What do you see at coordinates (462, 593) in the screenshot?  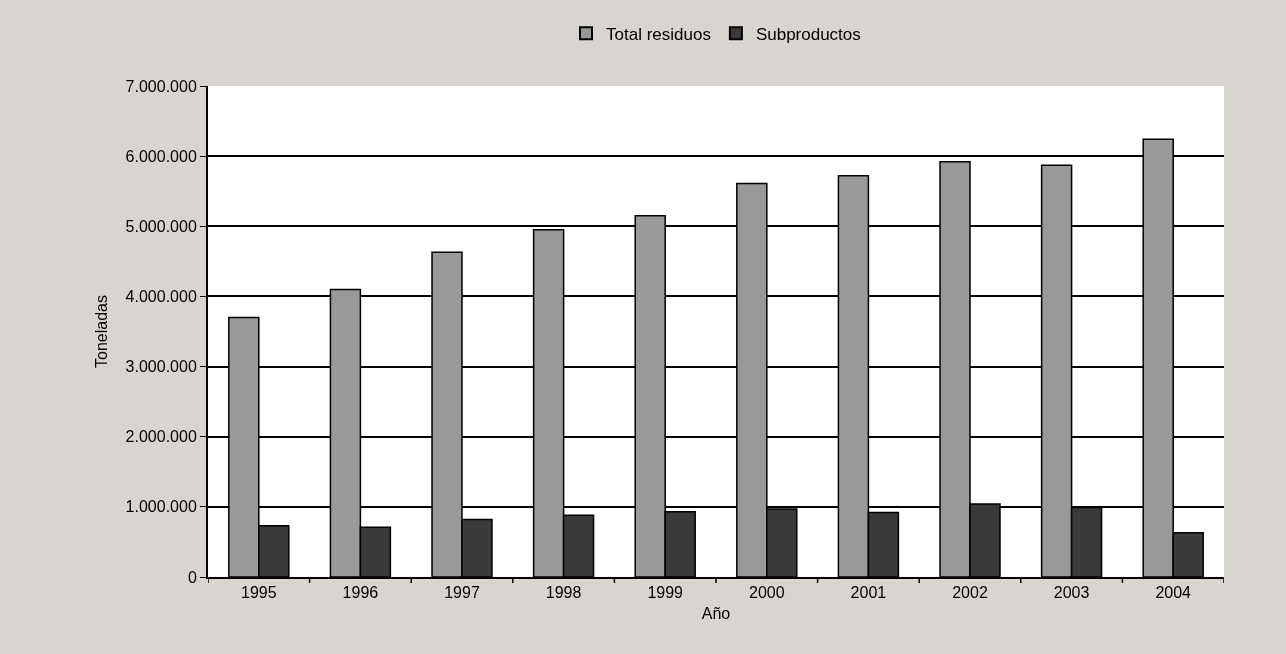 I see `x-tick-label: 1997` at bounding box center [462, 593].